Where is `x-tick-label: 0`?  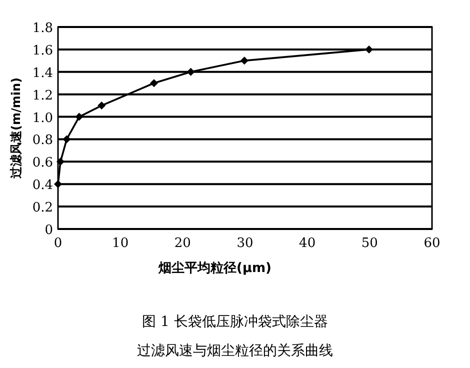 x-tick-label: 0 is located at coordinates (58, 243).